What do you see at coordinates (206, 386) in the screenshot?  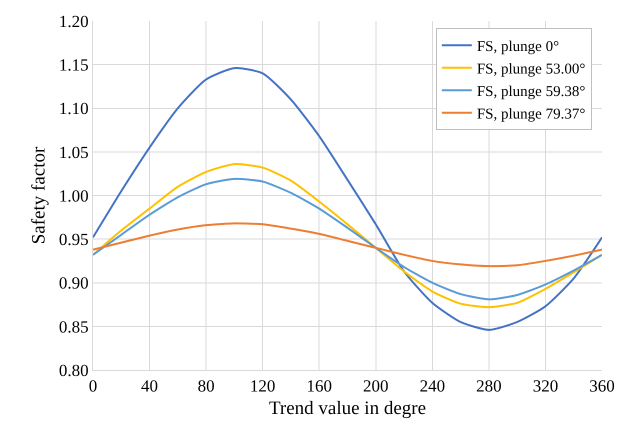 I see `x-tick-label: 80` at bounding box center [206, 386].